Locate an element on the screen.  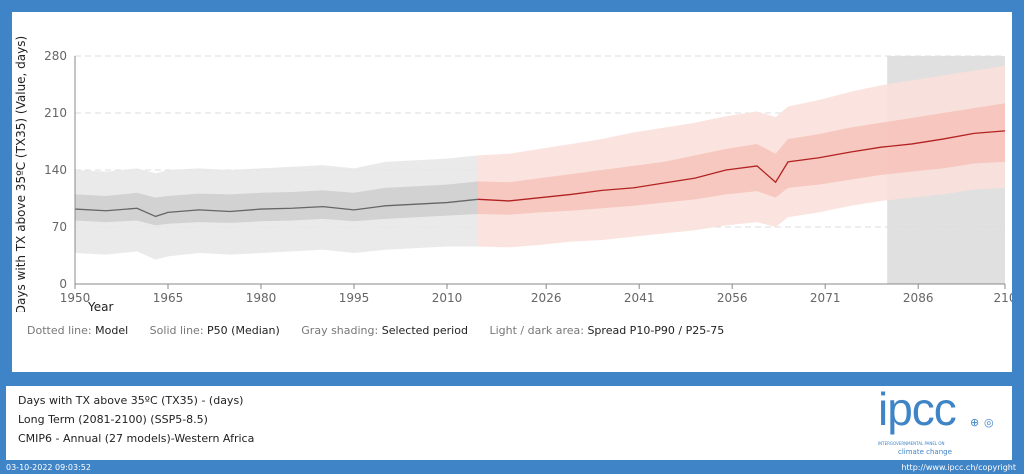
x-tick-label: 2086 is located at coordinates (918, 298).